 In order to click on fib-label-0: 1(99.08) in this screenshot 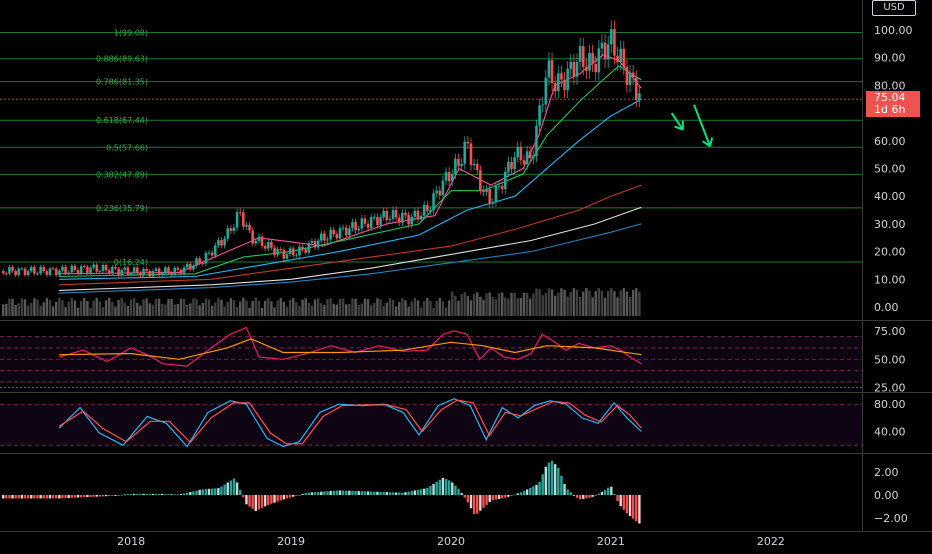, I will do `click(131, 33)`.